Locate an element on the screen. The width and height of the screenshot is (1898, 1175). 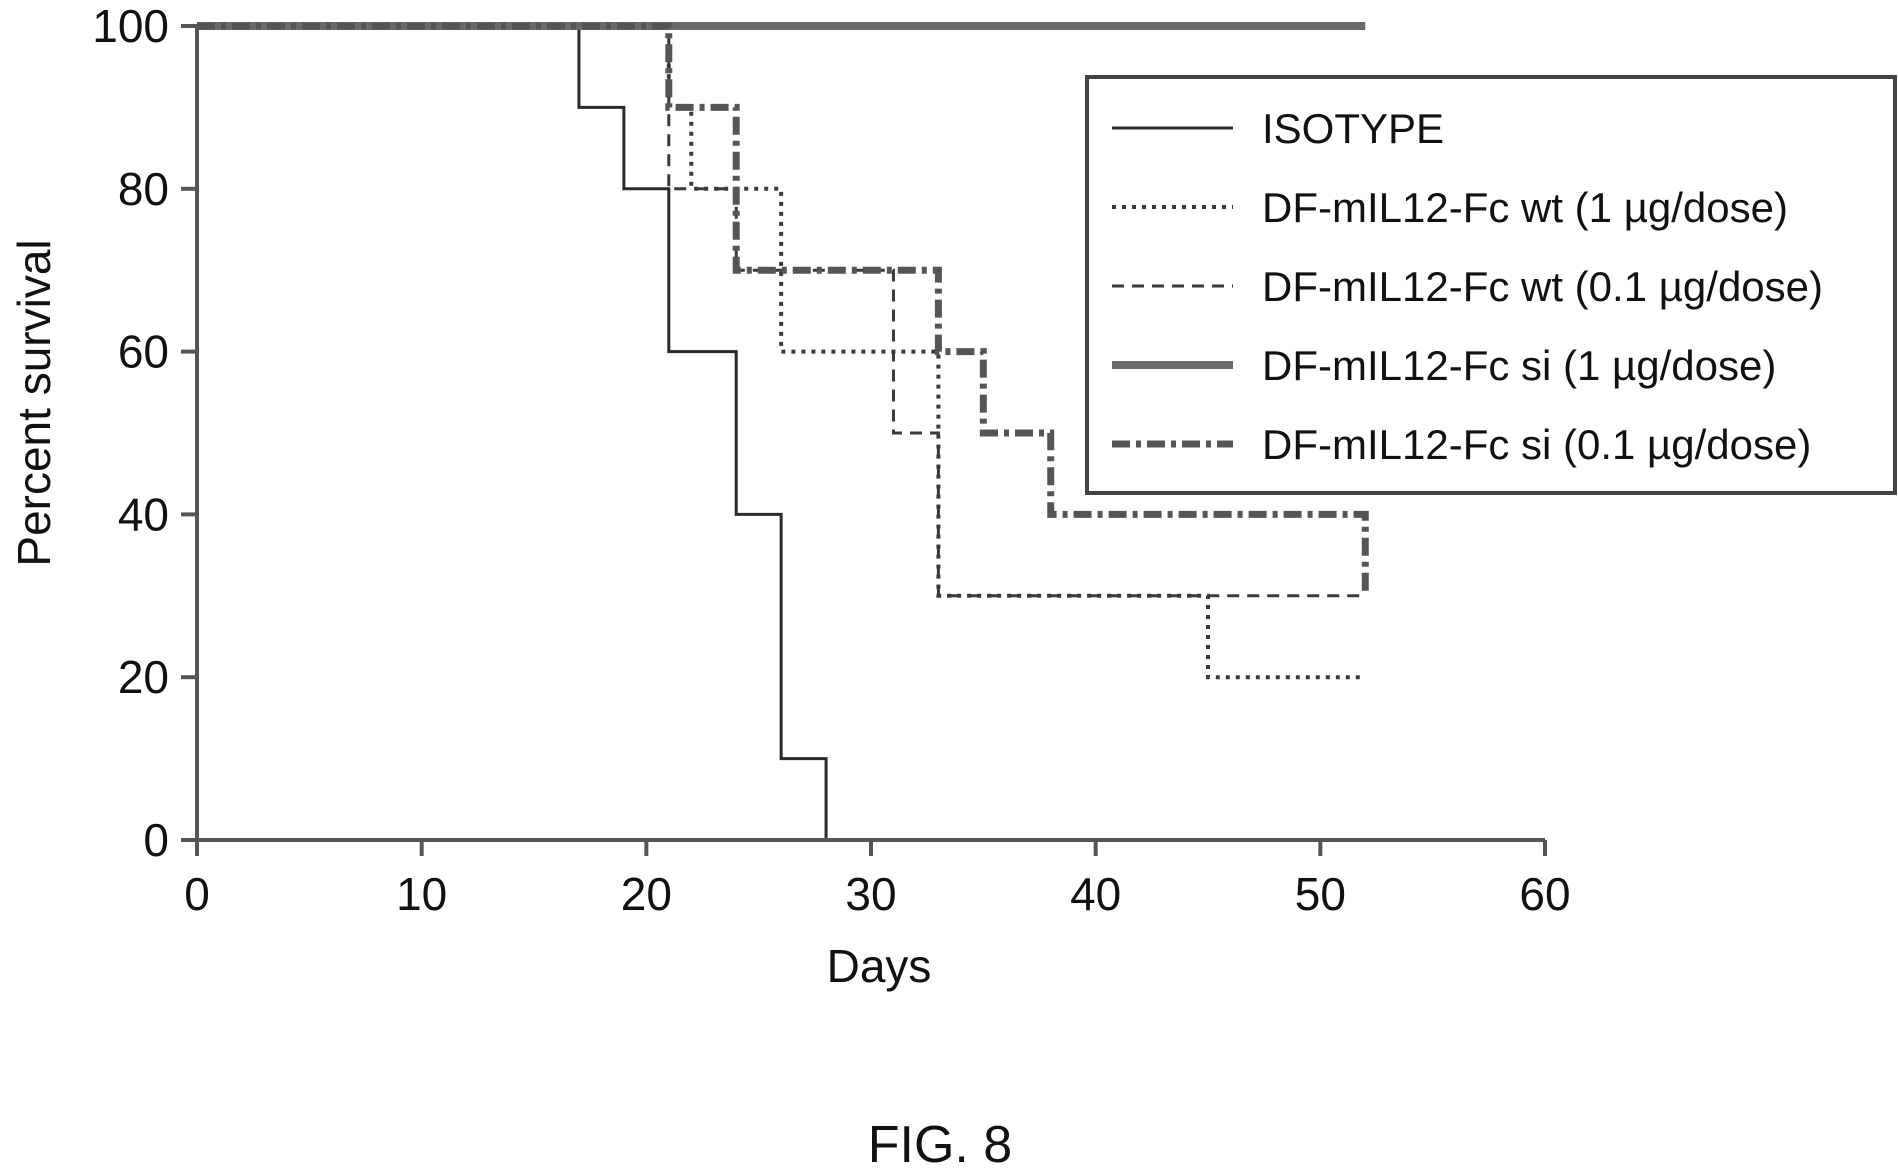
y-tick-label: 20 is located at coordinates (143, 677).